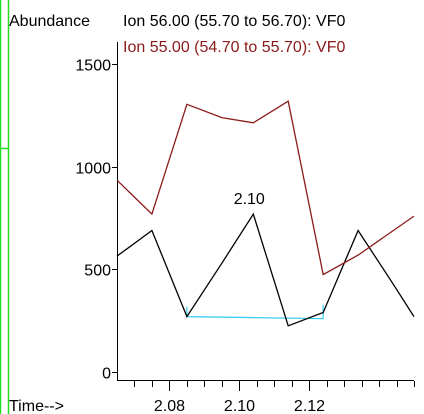  I want to click on x-tick-label: 2.10, so click(239, 406).